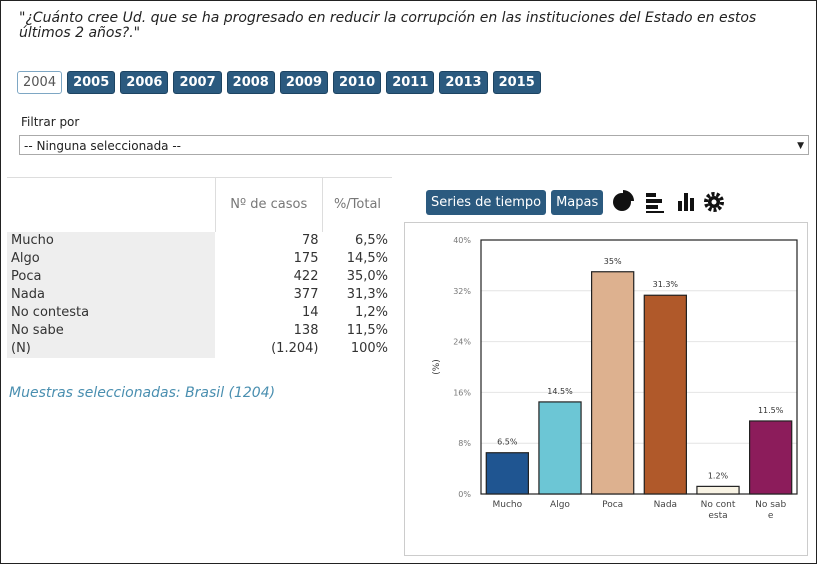 This screenshot has height=564, width=817. I want to click on table-cell: (1.204), so click(295, 348).